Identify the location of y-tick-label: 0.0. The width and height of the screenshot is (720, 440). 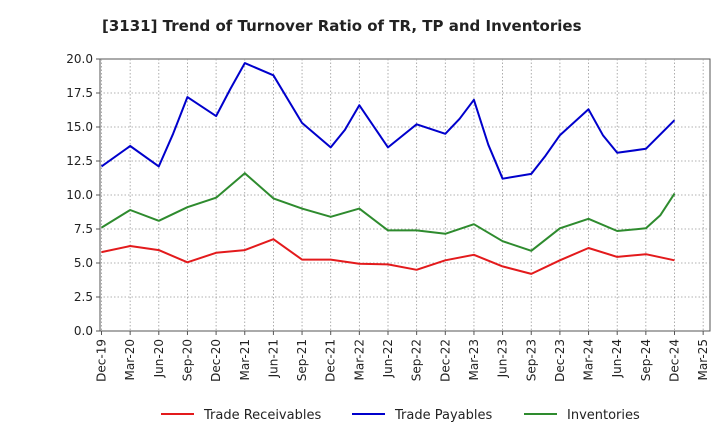
(83, 331).